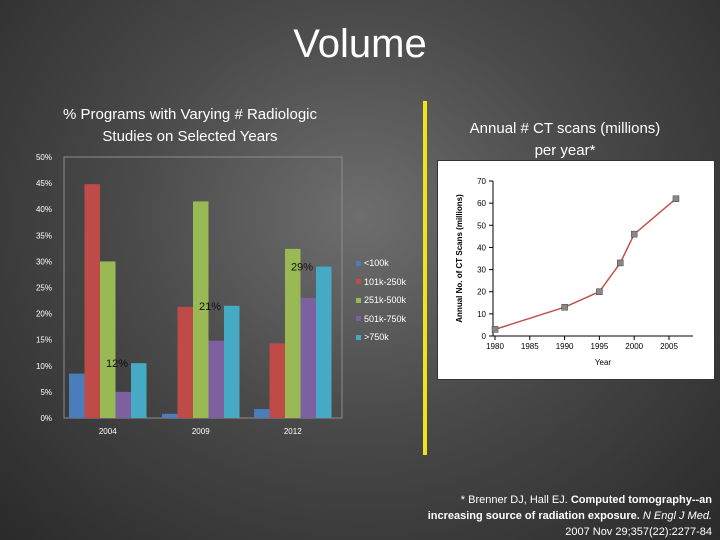  I want to click on legend-label: 101k-250k, so click(385, 281).